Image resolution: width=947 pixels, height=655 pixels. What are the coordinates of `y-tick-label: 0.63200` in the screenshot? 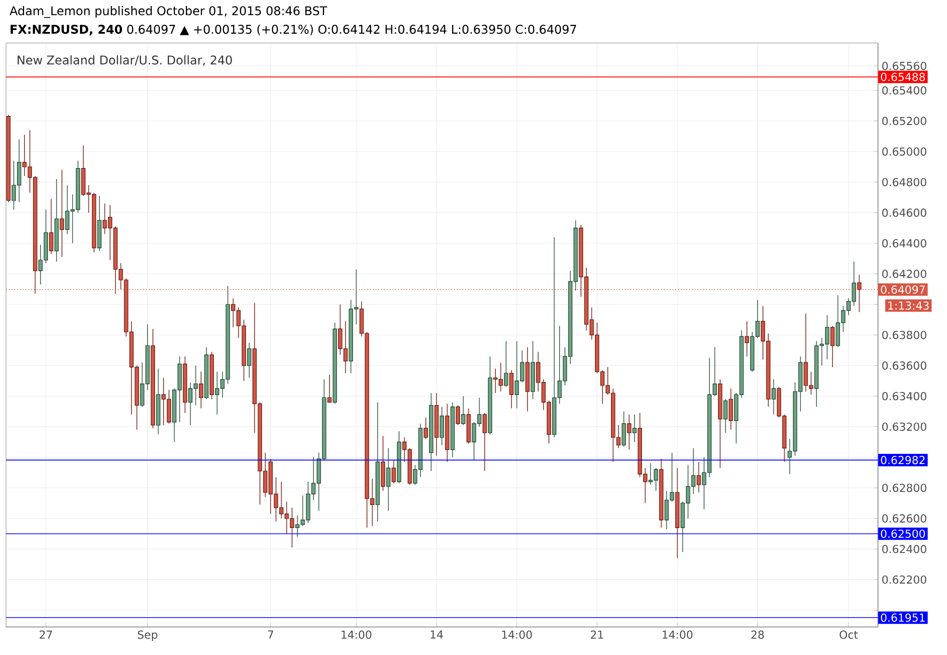 It's located at (904, 426).